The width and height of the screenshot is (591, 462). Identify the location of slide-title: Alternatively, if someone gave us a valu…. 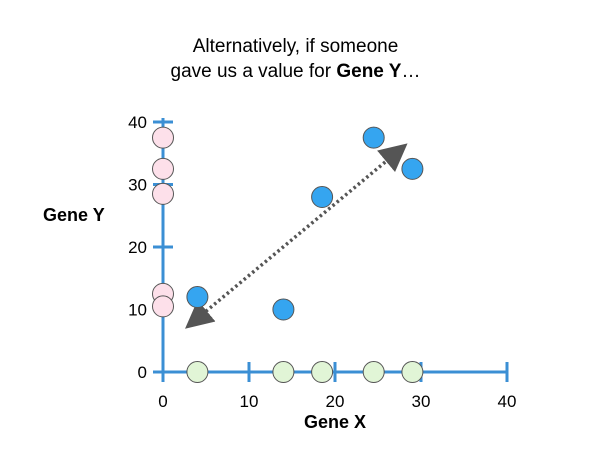
(295, 59).